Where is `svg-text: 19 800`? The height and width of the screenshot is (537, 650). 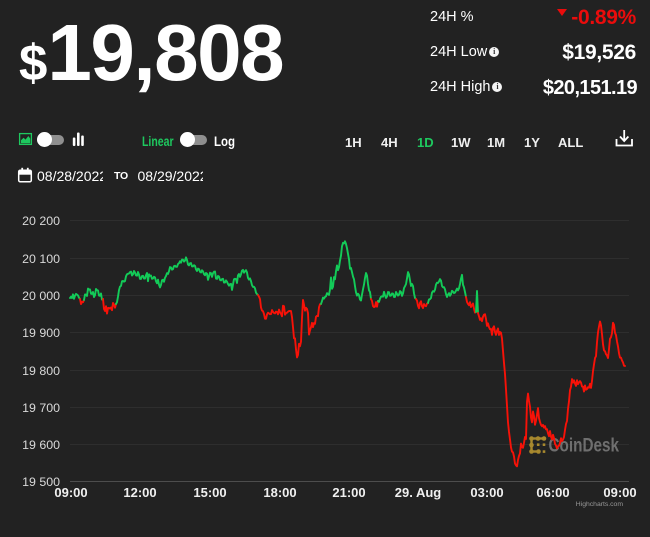
svg-text: 19 800 is located at coordinates (41, 371).